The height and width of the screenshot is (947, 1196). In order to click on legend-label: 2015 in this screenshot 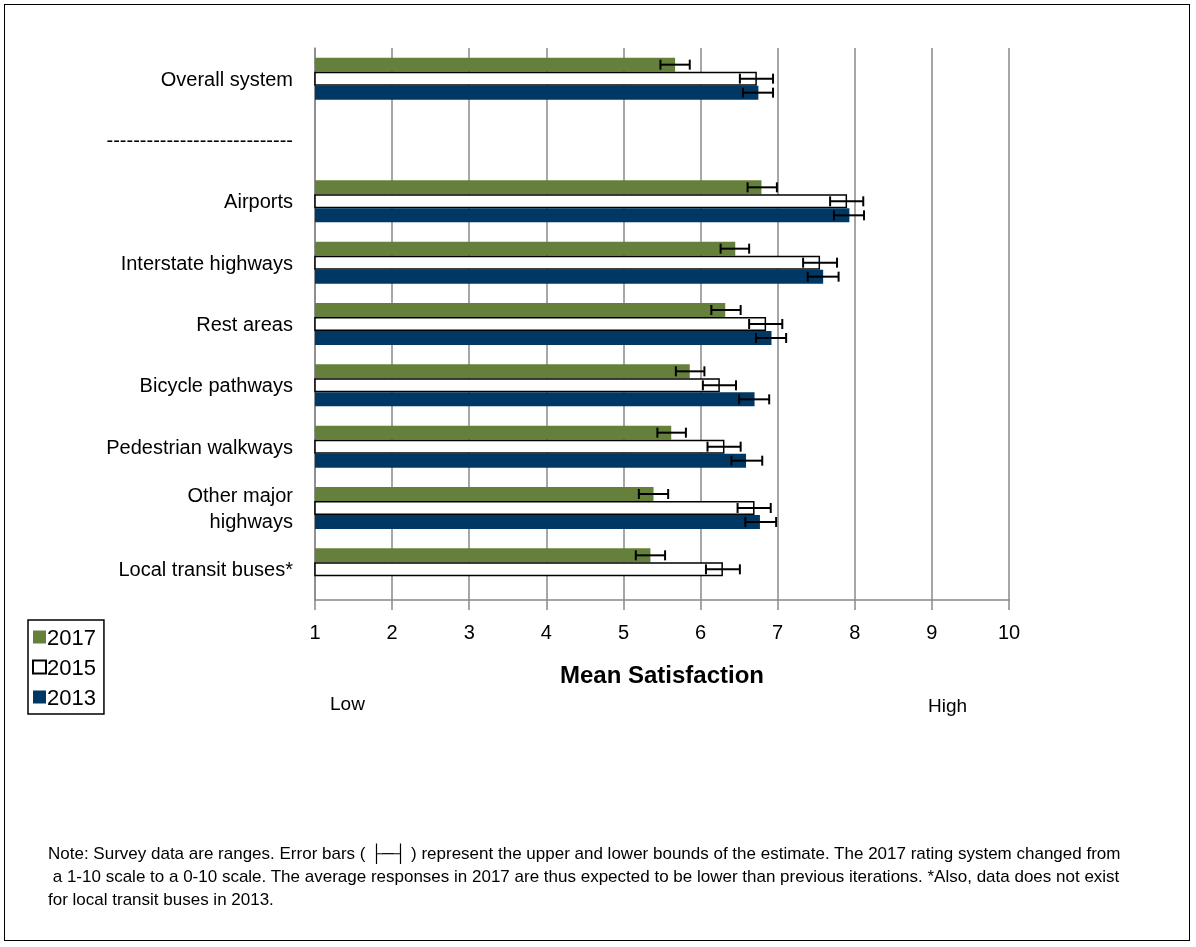, I will do `click(71, 667)`.